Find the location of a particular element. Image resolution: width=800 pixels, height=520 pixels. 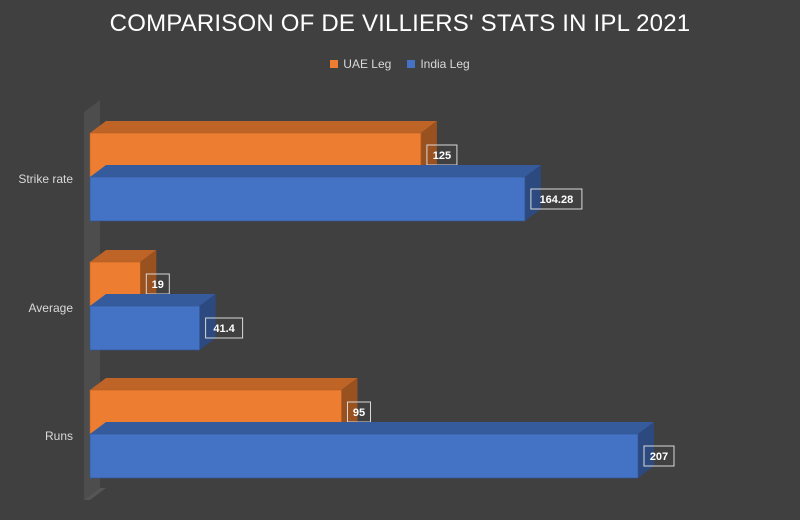

data-label: 164.28 is located at coordinates (557, 200).